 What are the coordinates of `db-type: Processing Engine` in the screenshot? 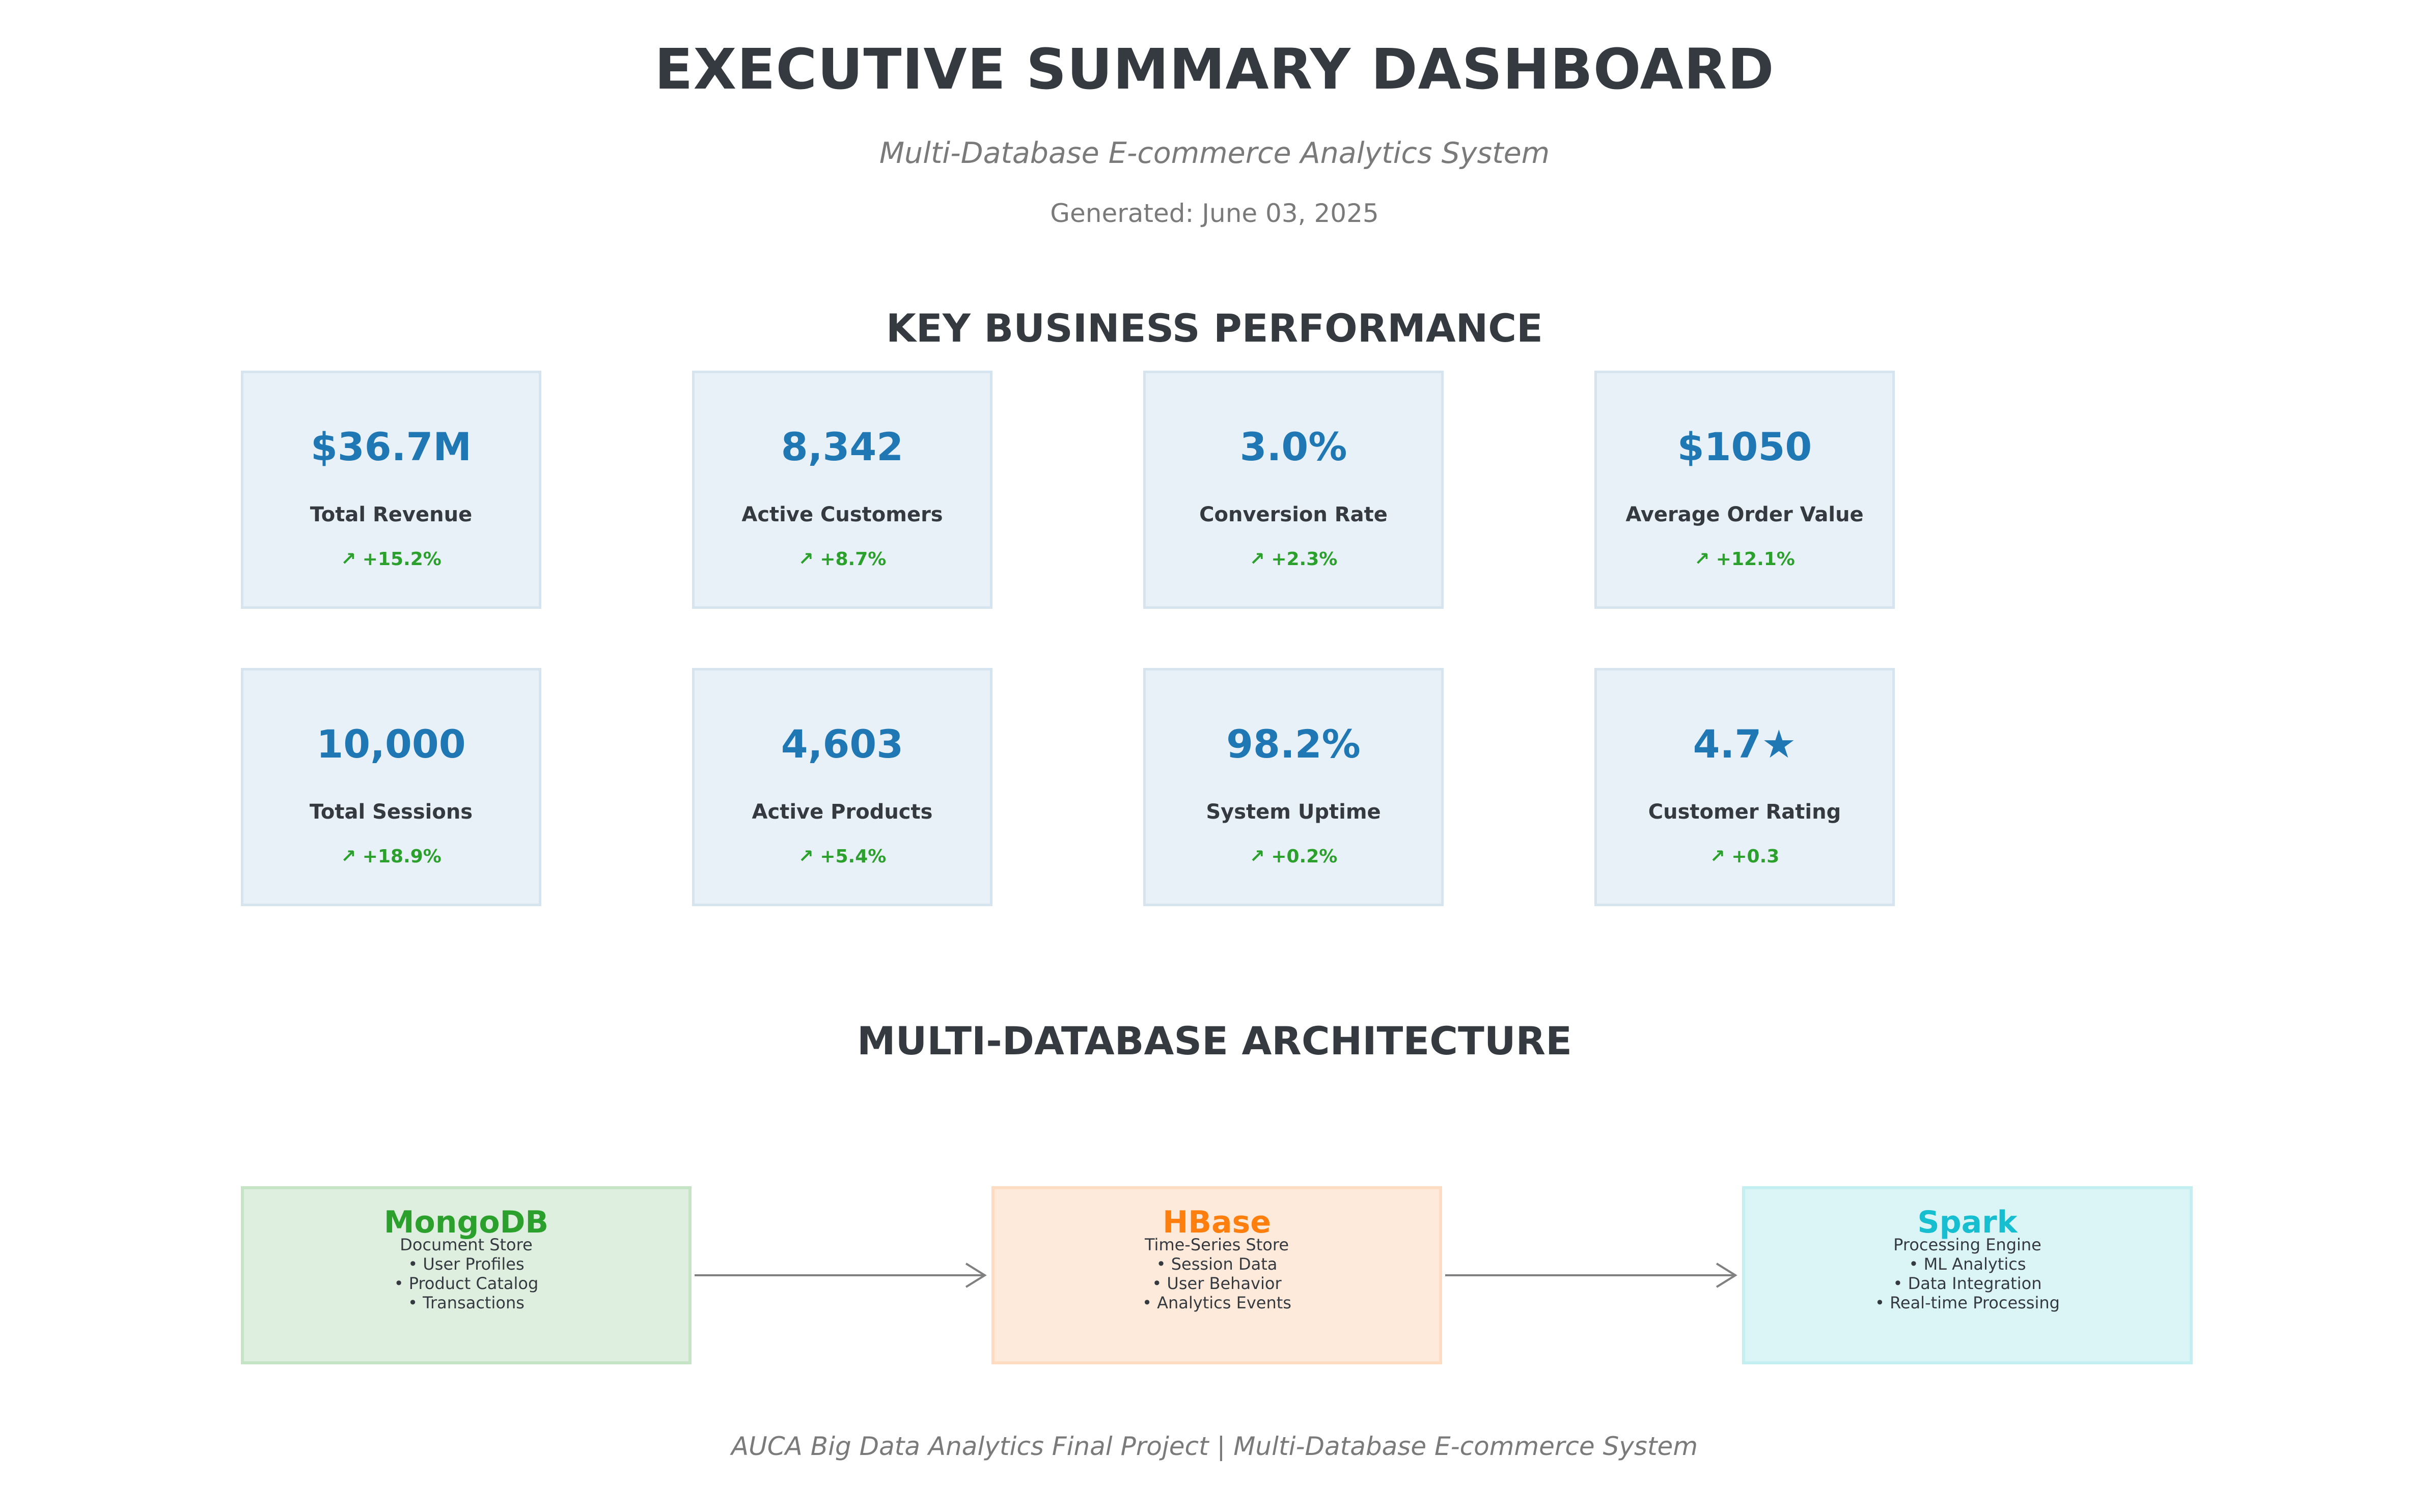 It's located at (1967, 1244).